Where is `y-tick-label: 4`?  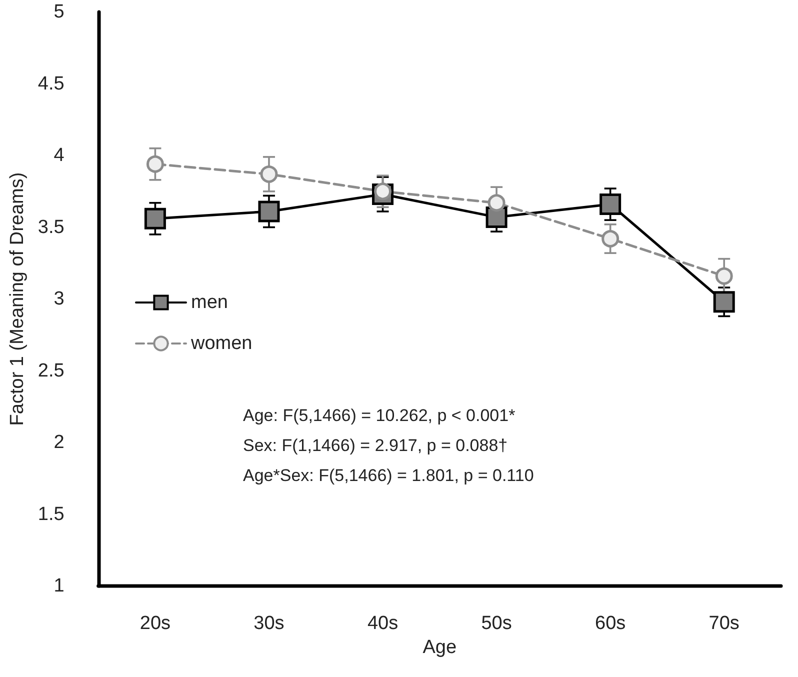 y-tick-label: 4 is located at coordinates (59, 155).